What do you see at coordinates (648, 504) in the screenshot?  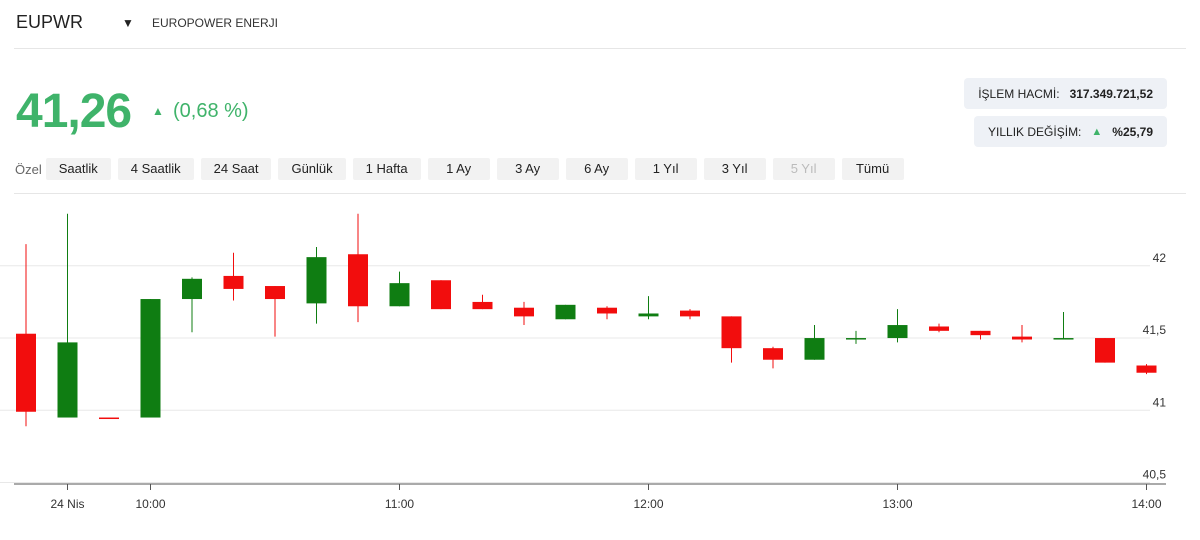 I see `x-tick-label: 12:00` at bounding box center [648, 504].